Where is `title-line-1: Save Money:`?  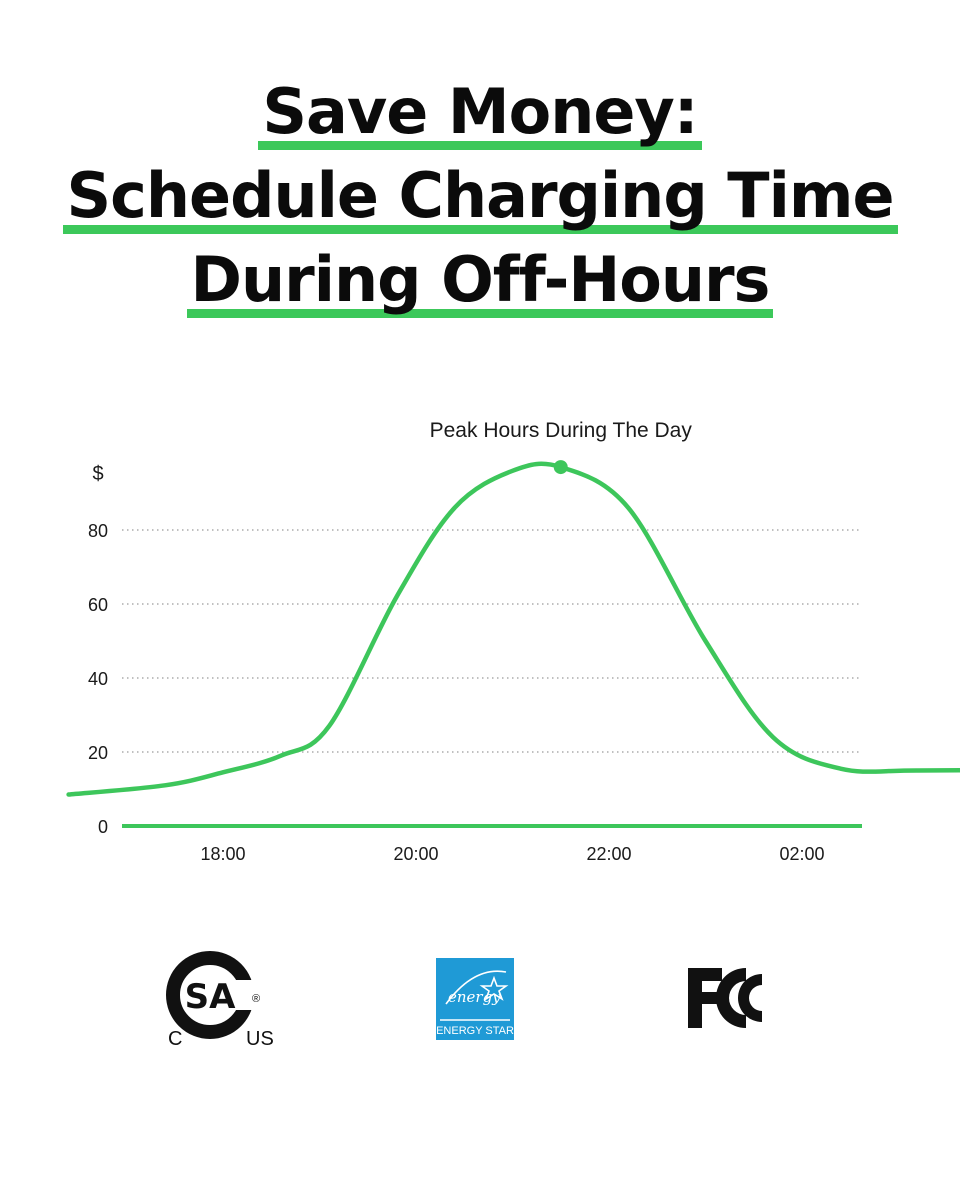 title-line-1: Save Money: is located at coordinates (480, 112).